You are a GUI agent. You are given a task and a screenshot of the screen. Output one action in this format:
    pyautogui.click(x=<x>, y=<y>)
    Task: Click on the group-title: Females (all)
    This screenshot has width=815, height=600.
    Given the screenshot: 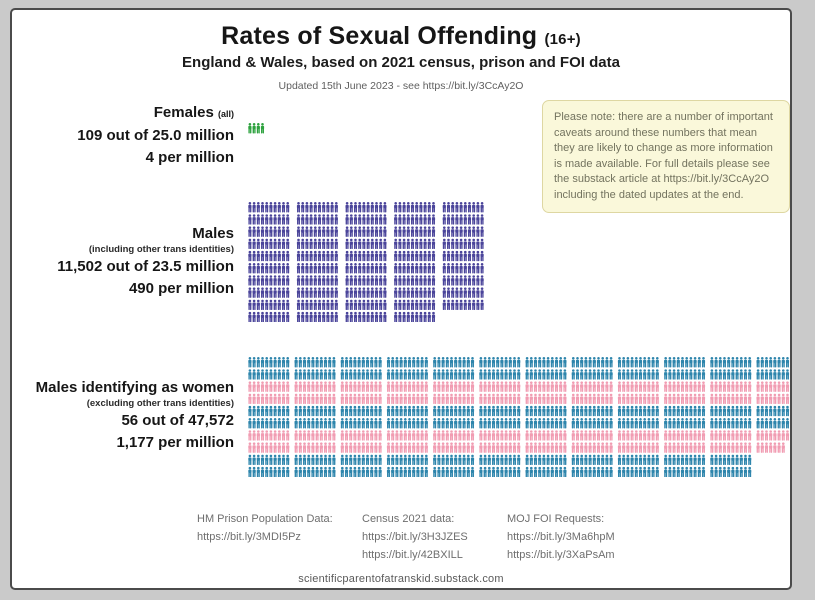 What is the action you would take?
    pyautogui.click(x=193, y=112)
    